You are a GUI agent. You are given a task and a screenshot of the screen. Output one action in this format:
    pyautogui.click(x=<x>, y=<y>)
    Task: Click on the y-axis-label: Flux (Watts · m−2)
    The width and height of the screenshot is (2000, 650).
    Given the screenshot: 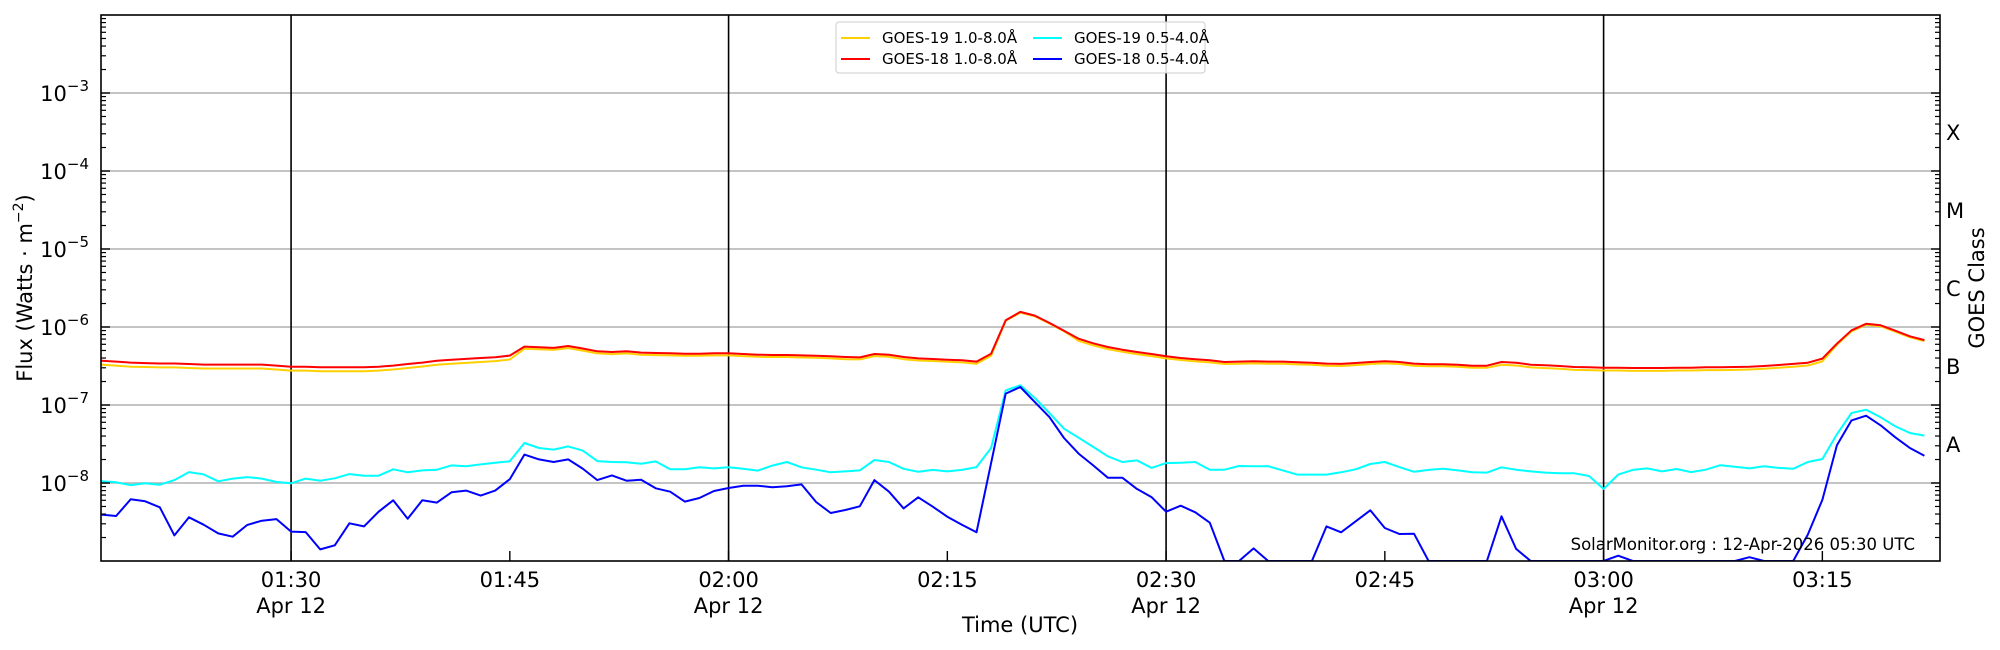 What is the action you would take?
    pyautogui.click(x=24, y=288)
    